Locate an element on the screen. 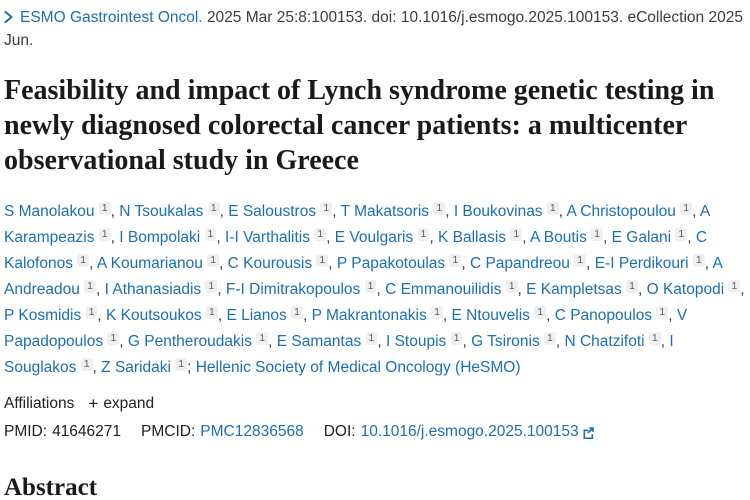  author-link: E Galani is located at coordinates (641, 237).